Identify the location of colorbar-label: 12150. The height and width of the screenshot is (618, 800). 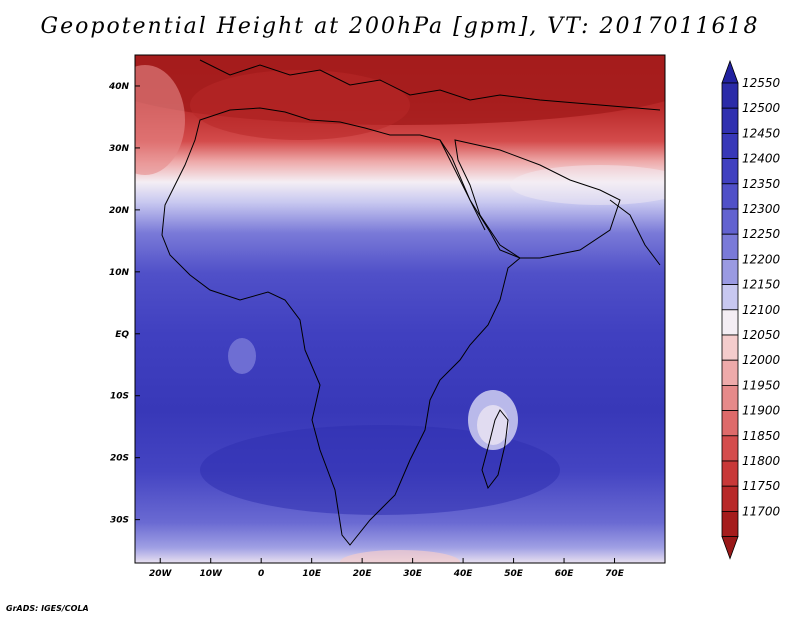
(761, 285).